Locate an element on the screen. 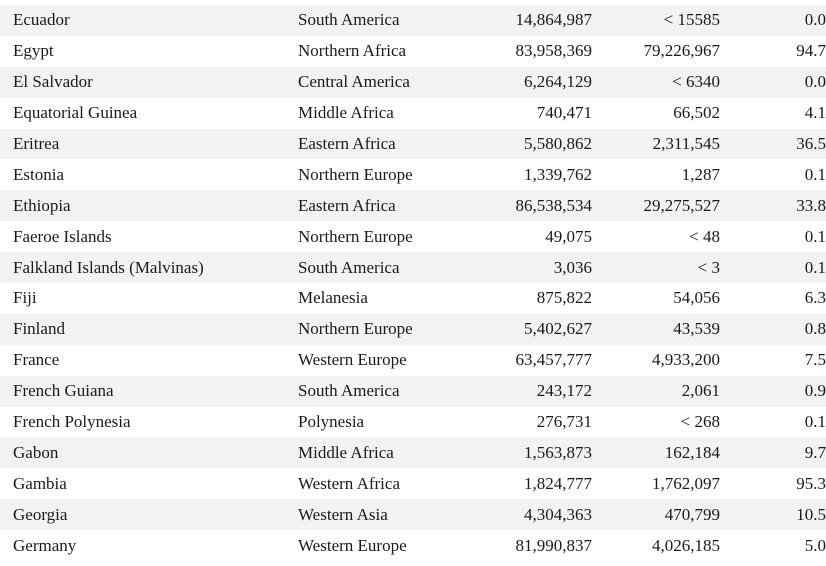  country-cell: French Polynesia is located at coordinates (149, 422).